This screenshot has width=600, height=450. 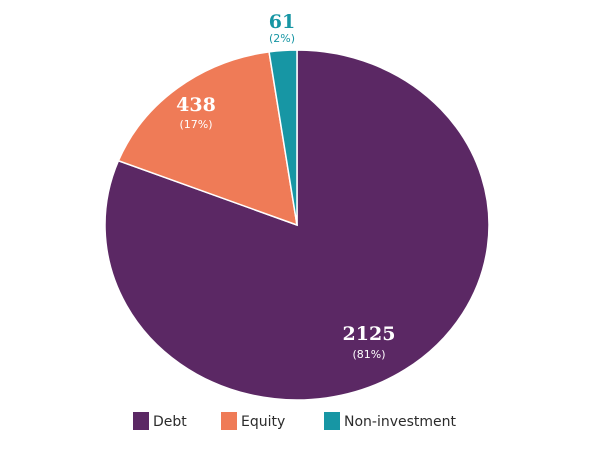 I want to click on data-label-percent-non-investment: (2%), so click(x=282, y=38).